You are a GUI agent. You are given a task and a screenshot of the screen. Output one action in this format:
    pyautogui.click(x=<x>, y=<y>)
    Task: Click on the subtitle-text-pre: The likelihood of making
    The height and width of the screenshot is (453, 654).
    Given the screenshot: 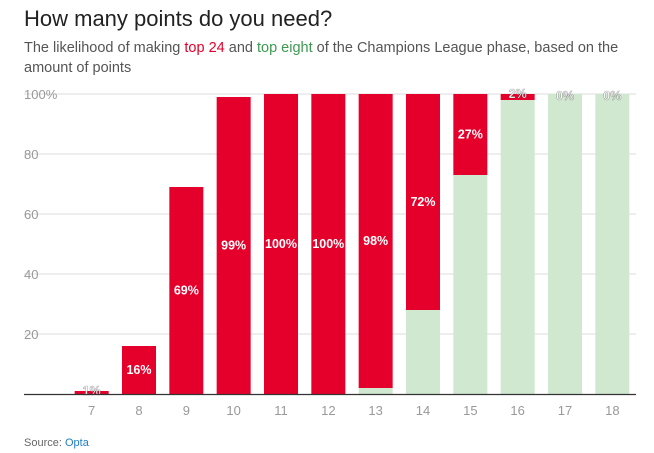 What is the action you would take?
    pyautogui.click(x=104, y=48)
    